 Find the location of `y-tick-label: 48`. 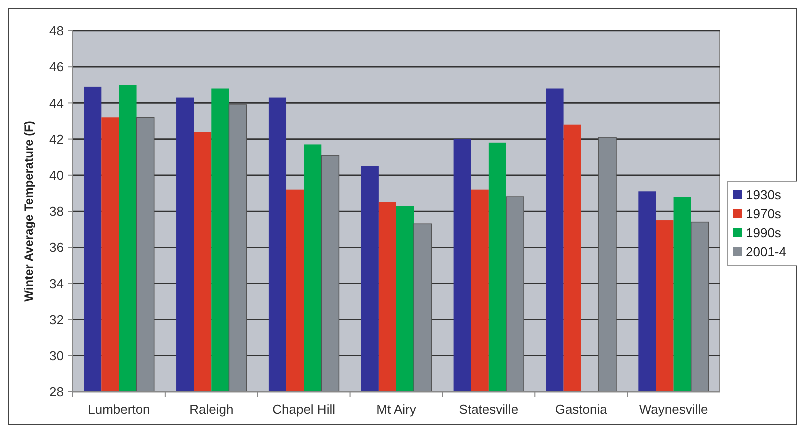

y-tick-label: 48 is located at coordinates (57, 31).